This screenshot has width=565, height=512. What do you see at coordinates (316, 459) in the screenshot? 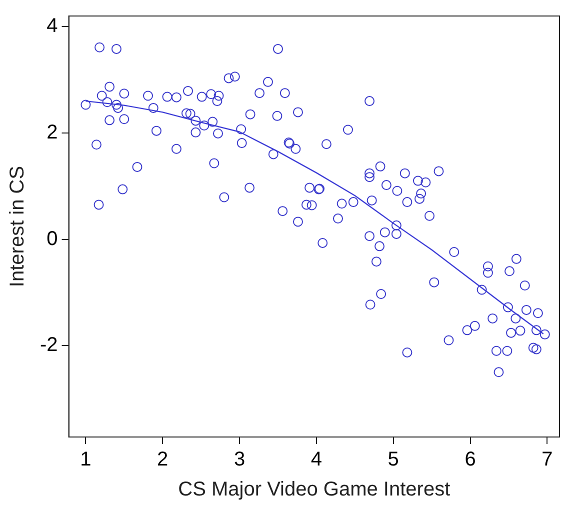
I see `x-tick-label: 4` at bounding box center [316, 459].